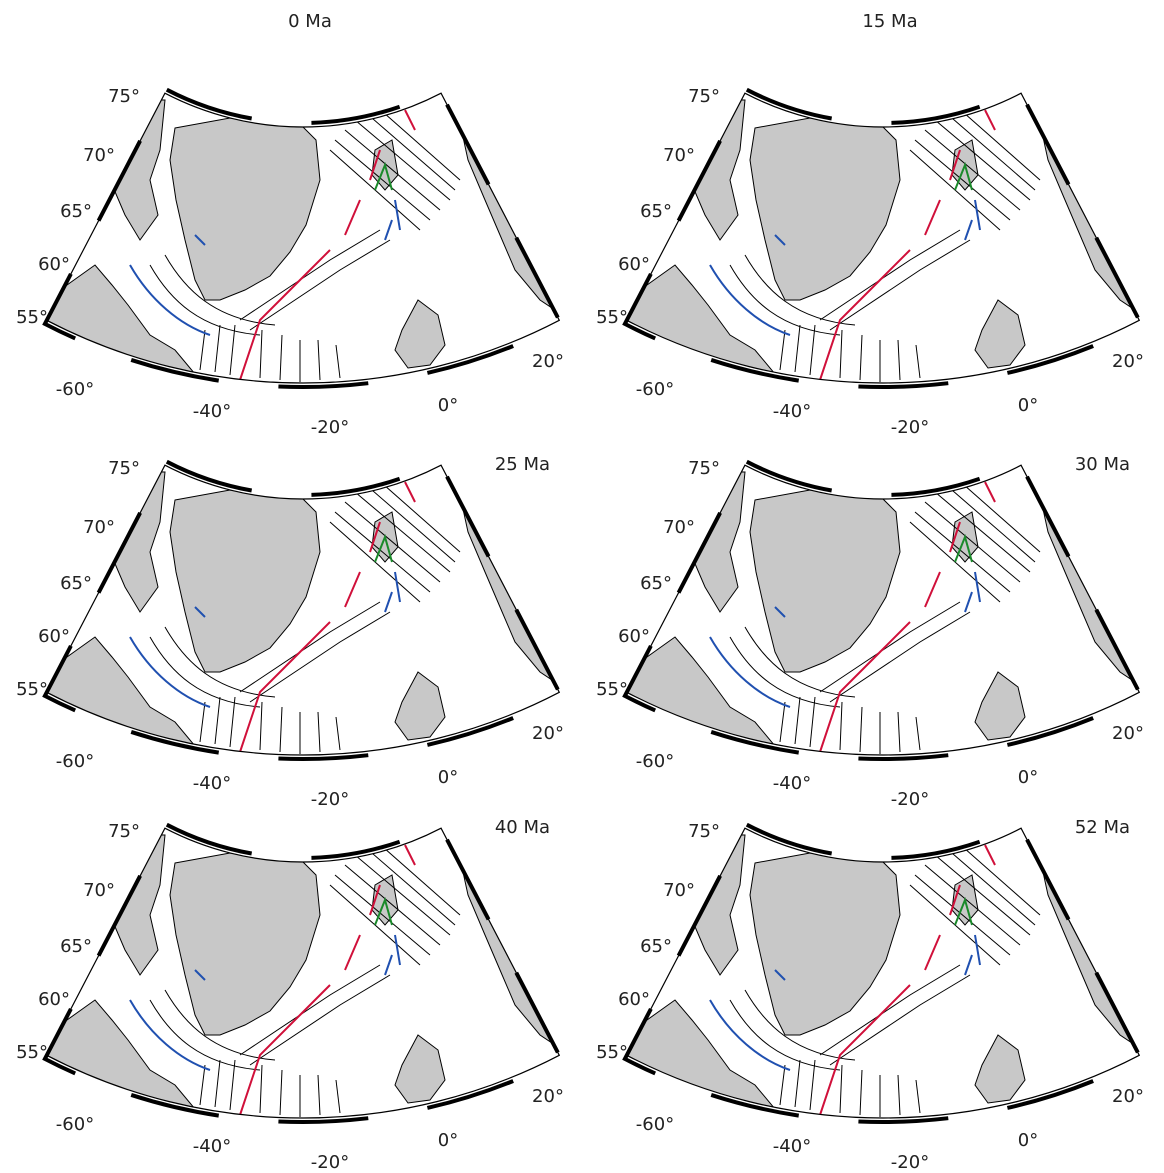 The image size is (1164, 1173). I want to click on panel-title: 25 Ma, so click(522, 464).